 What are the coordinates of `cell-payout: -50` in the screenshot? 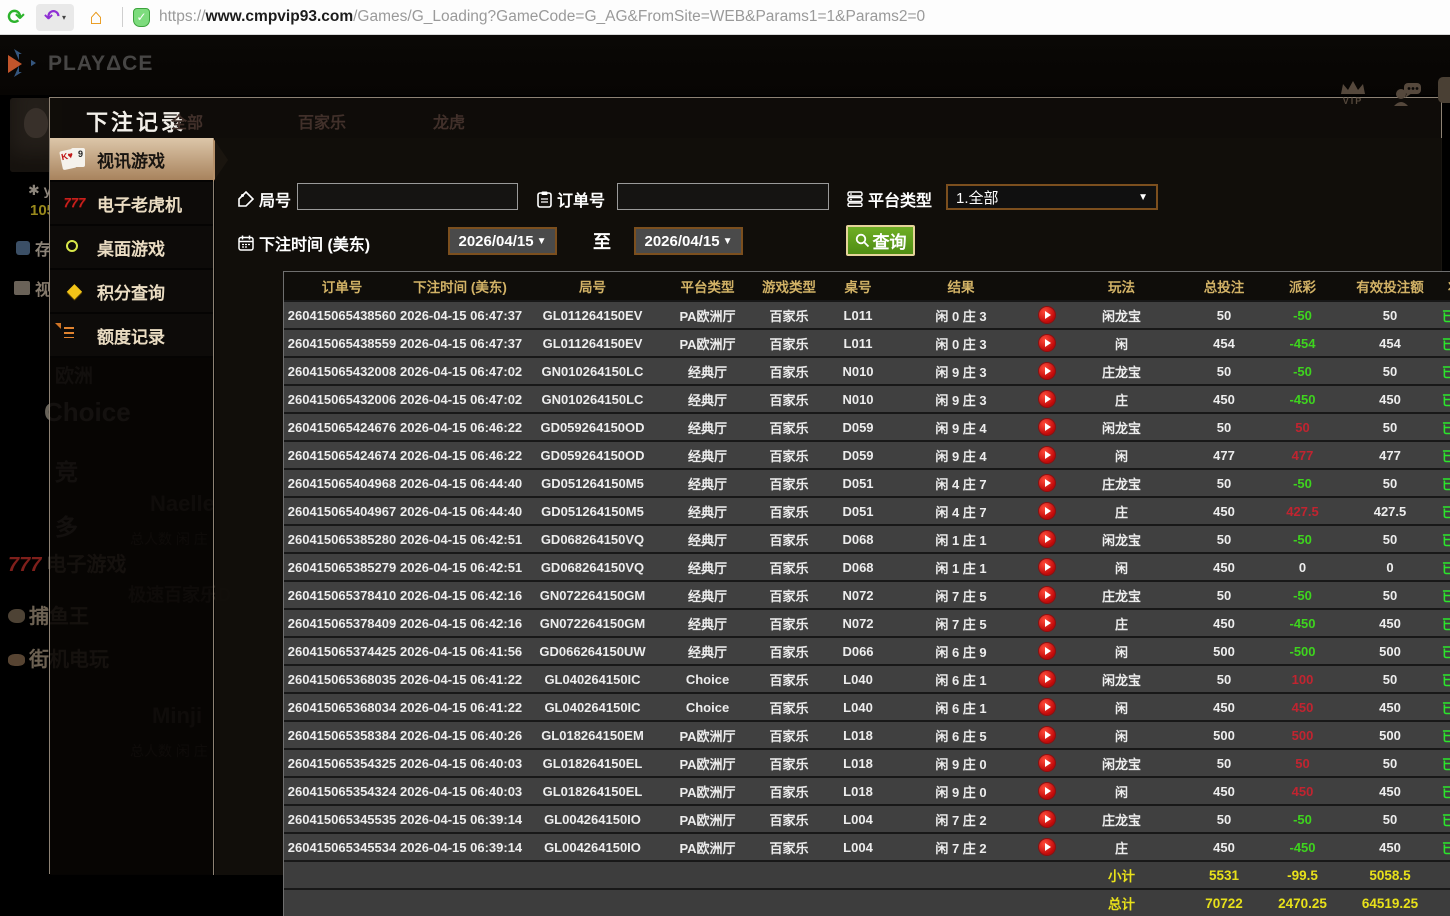 It's located at (1302, 539).